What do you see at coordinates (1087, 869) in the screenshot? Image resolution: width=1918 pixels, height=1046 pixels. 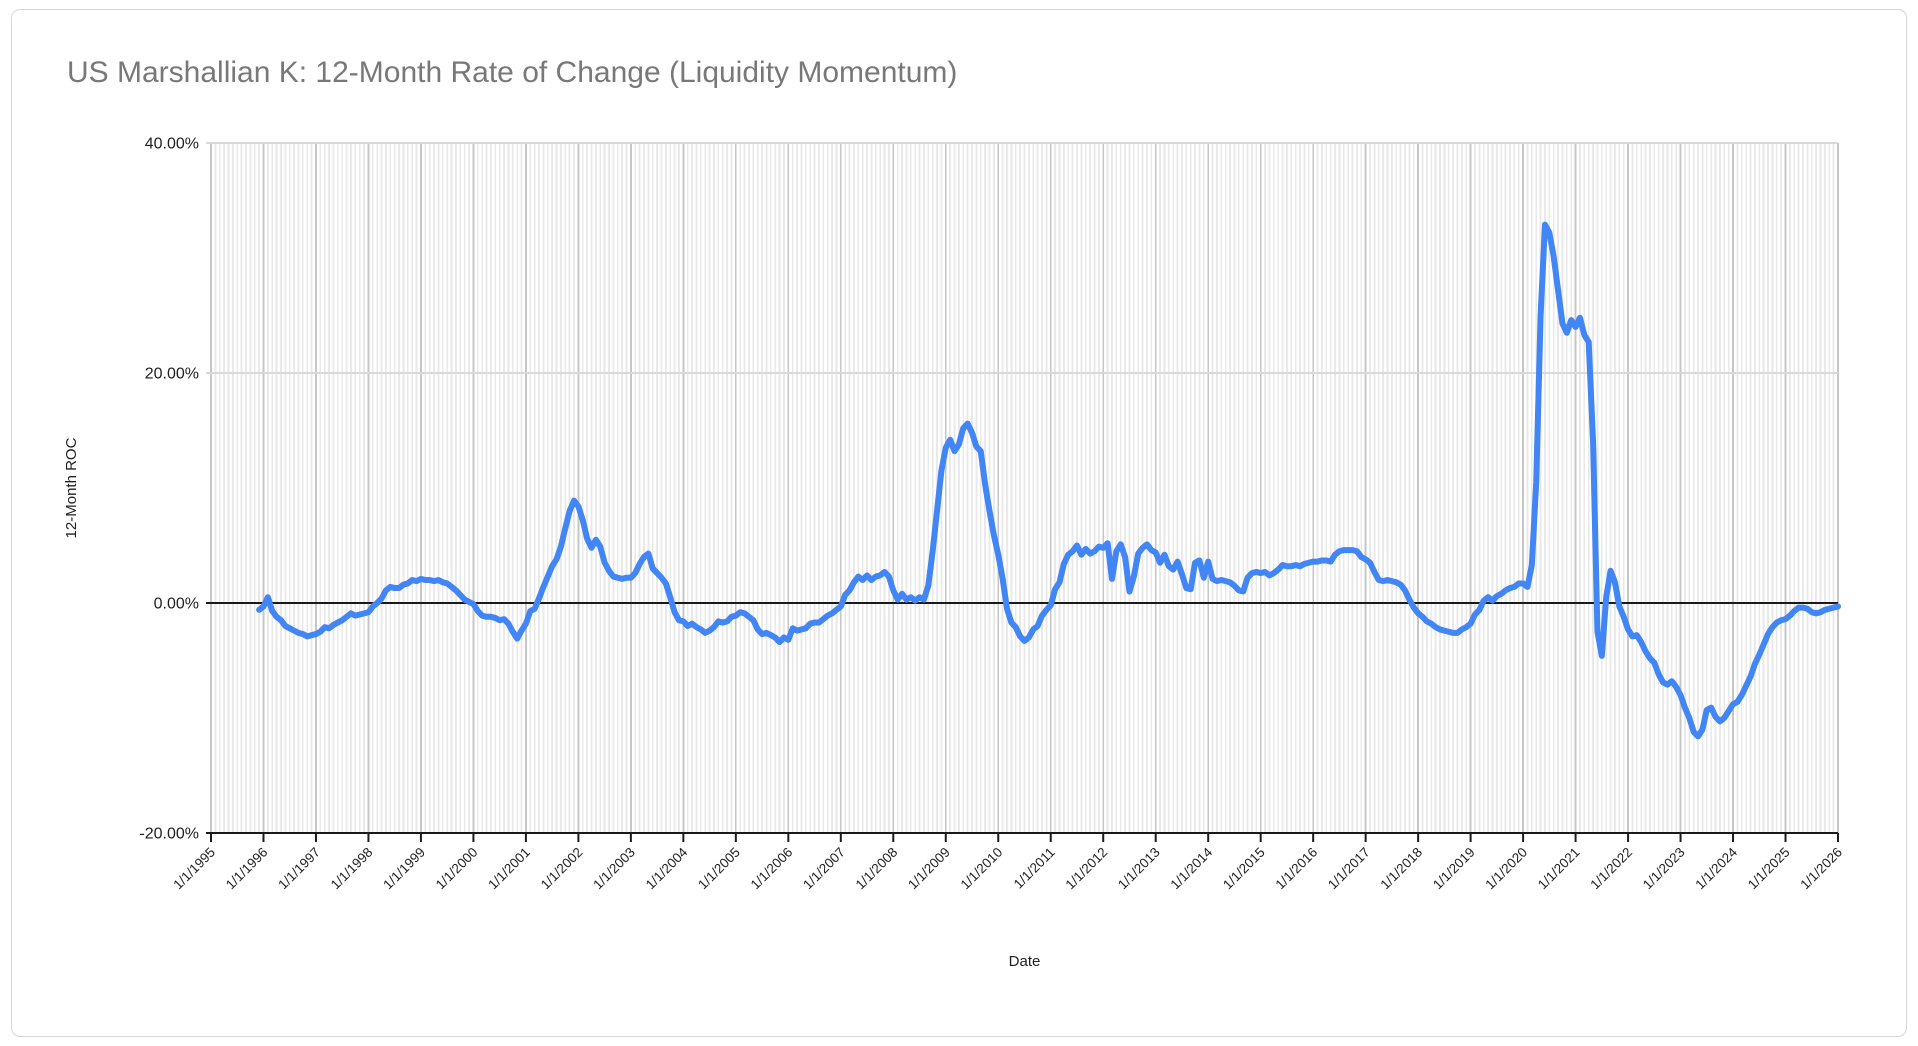 I see `x-tick-label: 1/1/2012` at bounding box center [1087, 869].